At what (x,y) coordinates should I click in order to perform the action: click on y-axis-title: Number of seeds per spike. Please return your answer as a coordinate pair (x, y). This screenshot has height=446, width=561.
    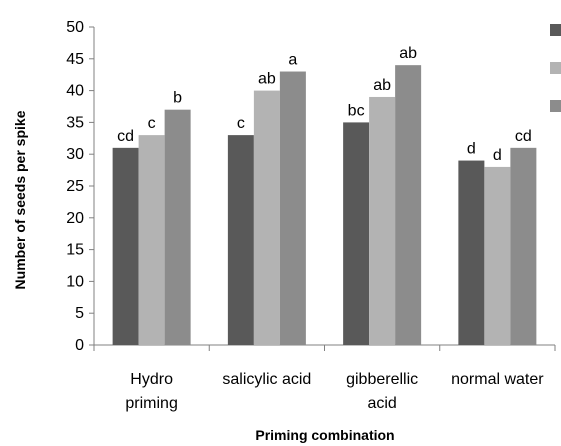
    Looking at the image, I should click on (20, 199).